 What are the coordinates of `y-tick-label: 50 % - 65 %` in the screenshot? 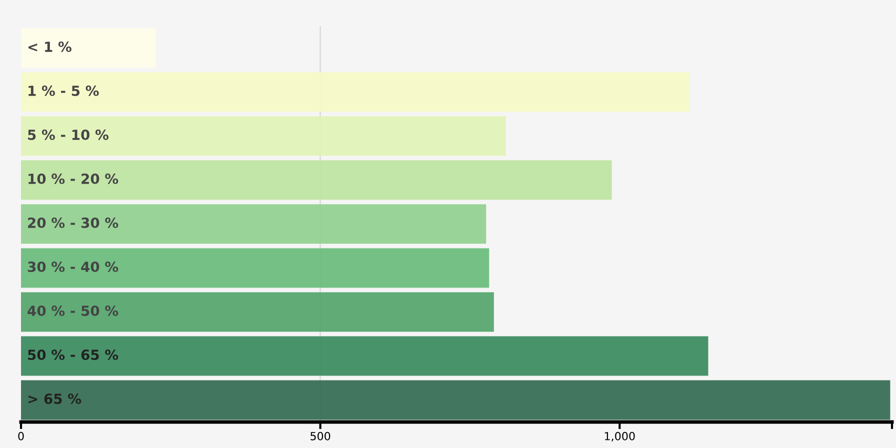 It's located at (73, 355).